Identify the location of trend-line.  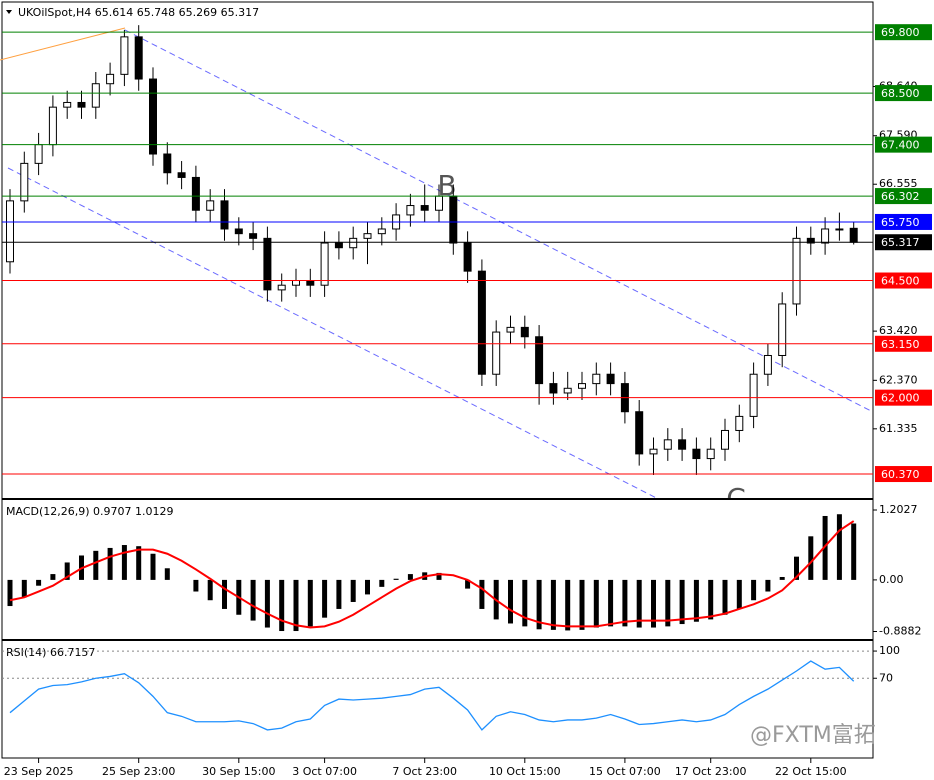
(63, 44).